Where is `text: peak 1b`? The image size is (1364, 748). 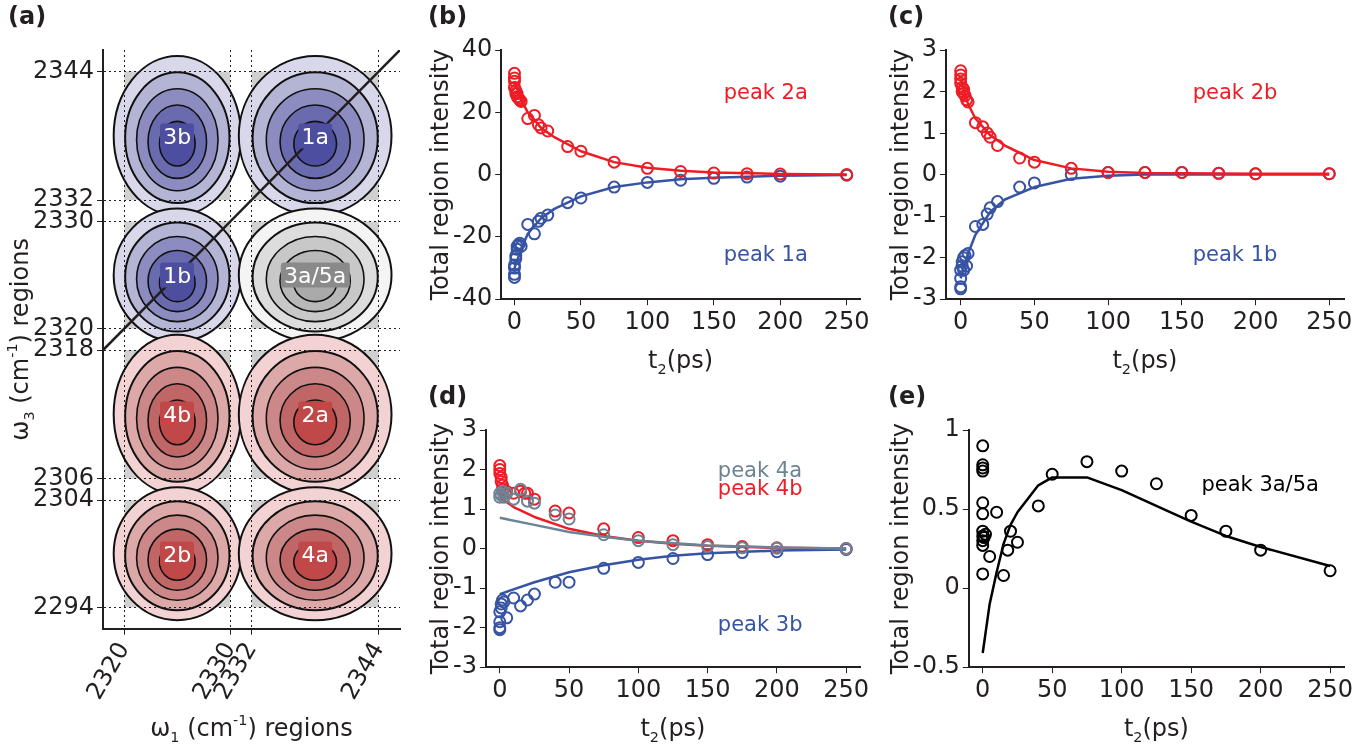
text: peak 1b is located at coordinates (1235, 254).